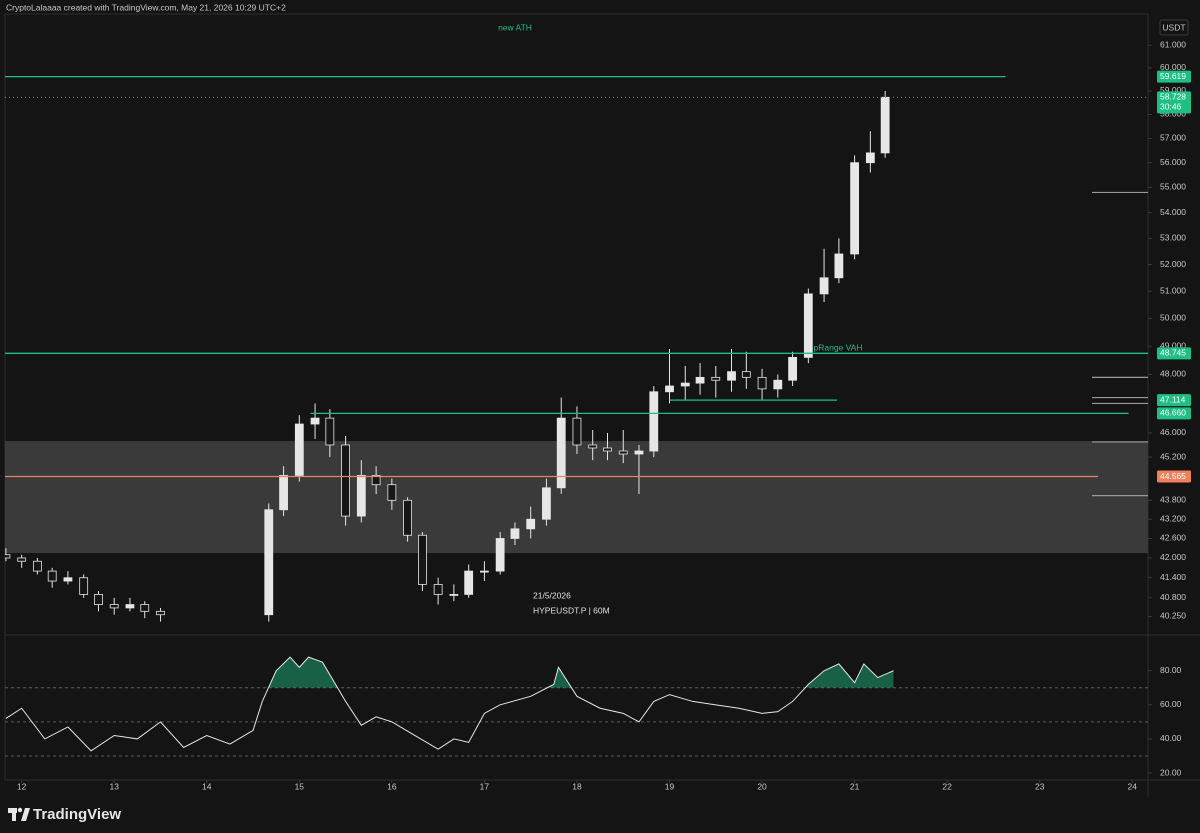 Image resolution: width=1200 pixels, height=833 pixels. Describe the element at coordinates (1173, 345) in the screenshot. I see `y-tick-label: 49.000` at that location.